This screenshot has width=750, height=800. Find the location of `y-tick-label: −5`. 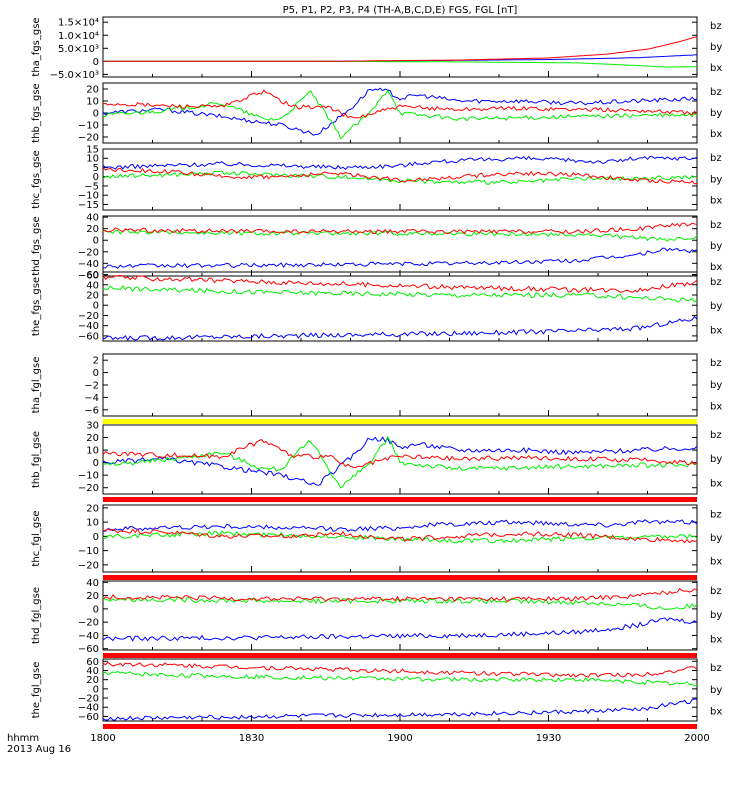

y-tick-label: −5 is located at coordinates (91, 186).